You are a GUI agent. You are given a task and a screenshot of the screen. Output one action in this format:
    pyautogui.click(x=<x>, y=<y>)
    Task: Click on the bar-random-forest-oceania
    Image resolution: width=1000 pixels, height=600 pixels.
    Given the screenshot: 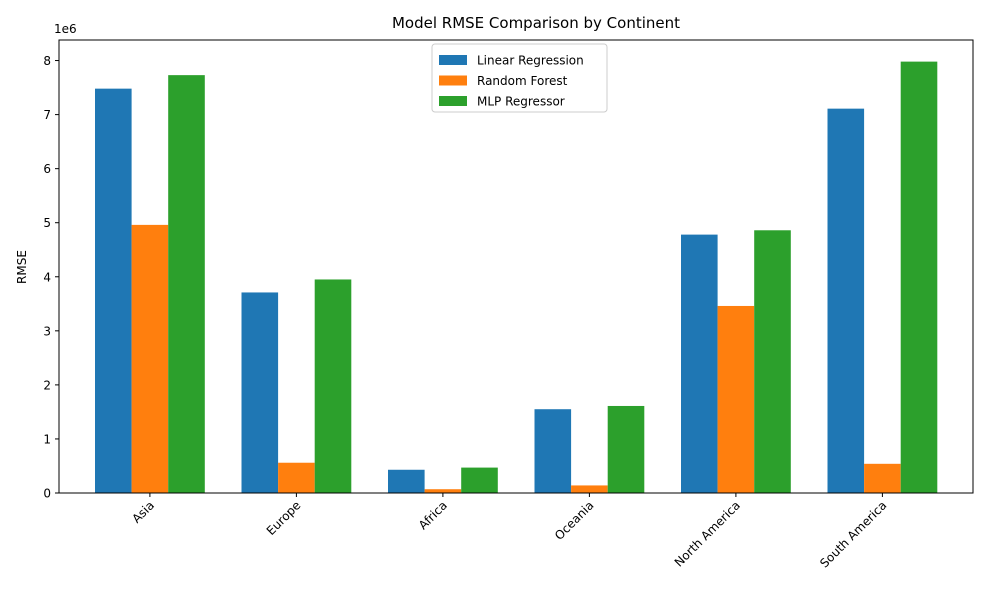 What is the action you would take?
    pyautogui.click(x=589, y=489)
    